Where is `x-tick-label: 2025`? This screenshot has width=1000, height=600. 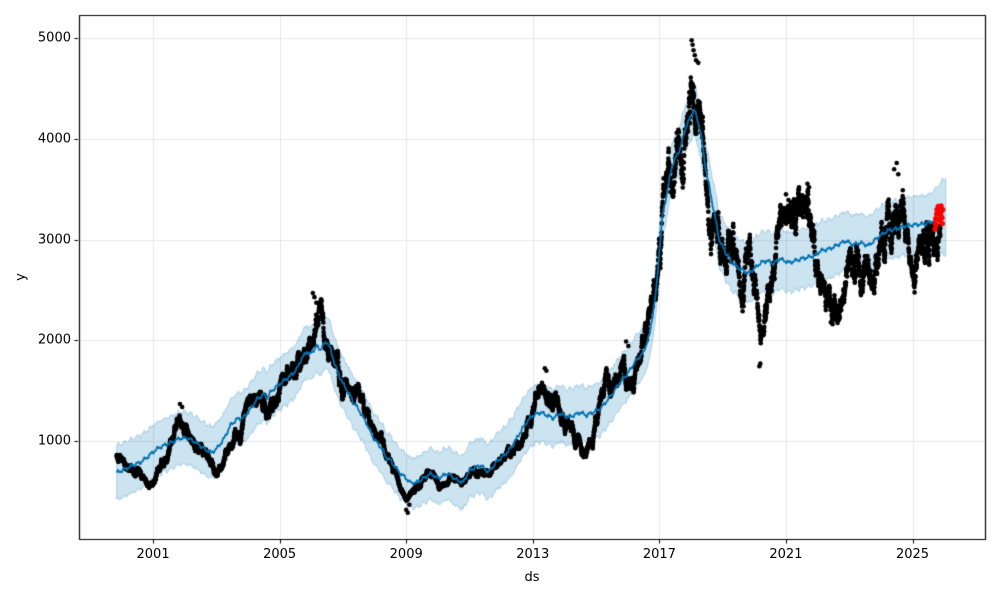 x-tick-label: 2025 is located at coordinates (912, 554).